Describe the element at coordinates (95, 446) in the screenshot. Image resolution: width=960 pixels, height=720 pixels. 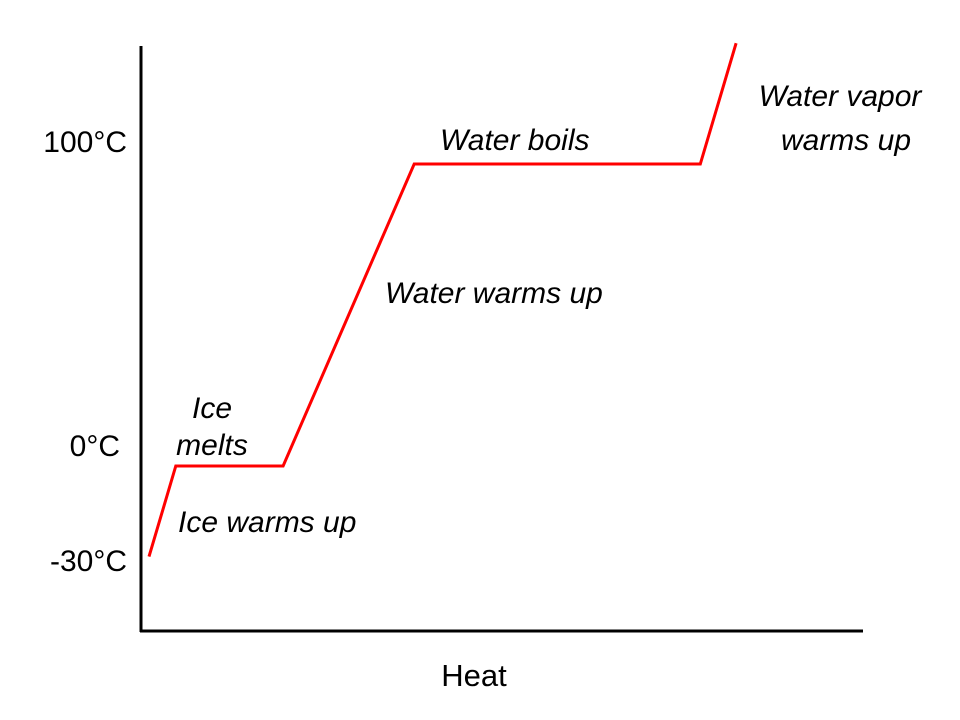
I see `y-tick-label-0: 0°C` at that location.